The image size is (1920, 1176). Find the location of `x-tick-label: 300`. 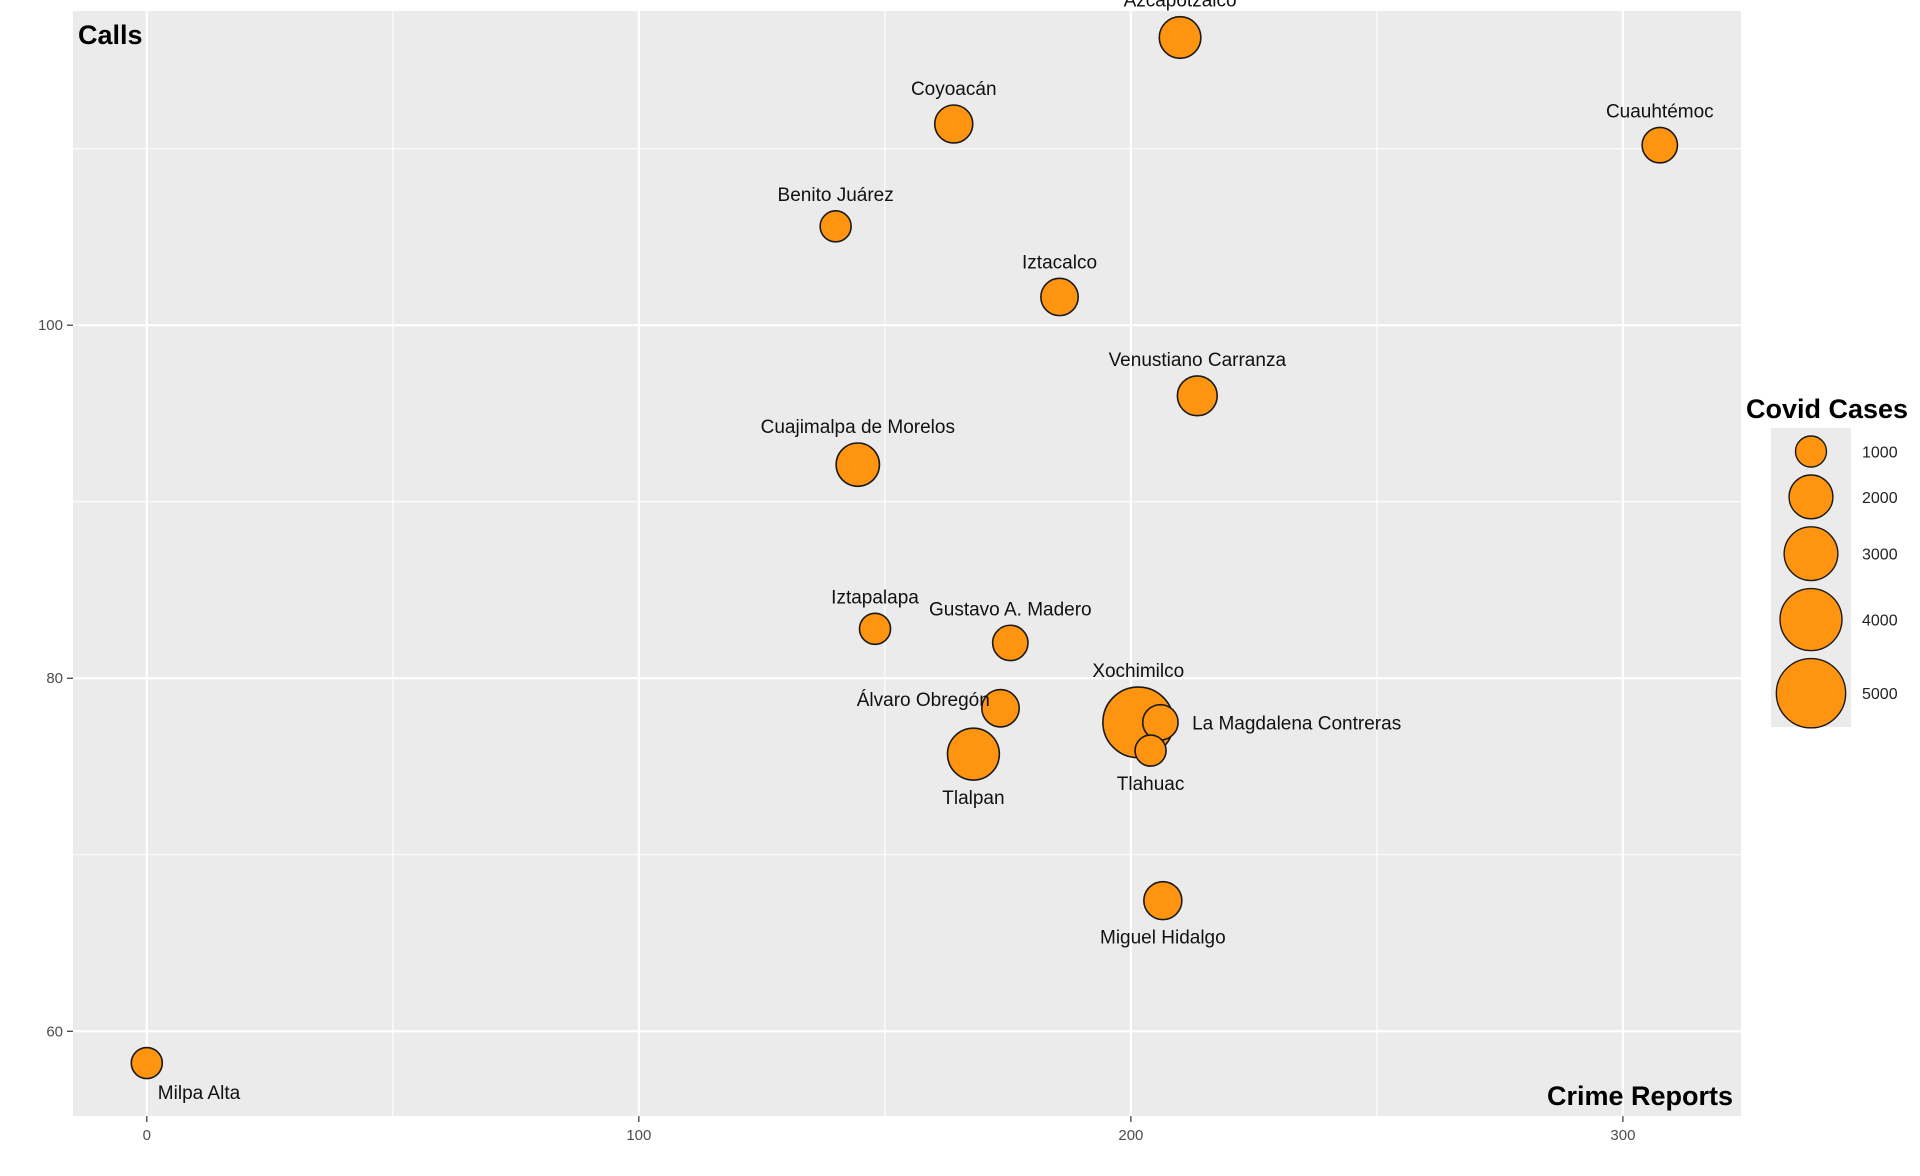

x-tick-label: 300 is located at coordinates (1622, 1135).